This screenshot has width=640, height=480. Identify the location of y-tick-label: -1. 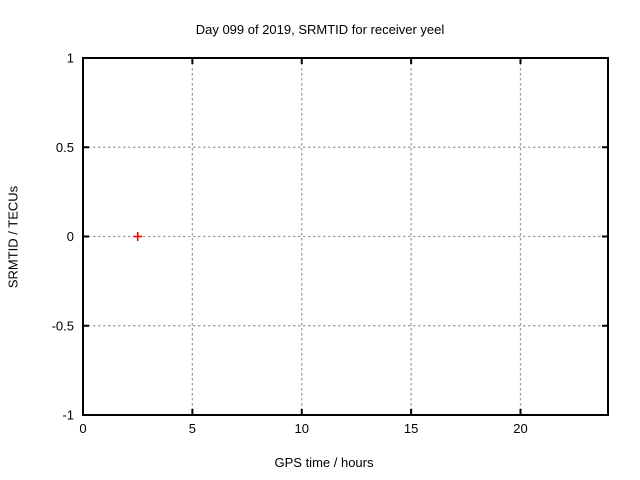
(68, 415).